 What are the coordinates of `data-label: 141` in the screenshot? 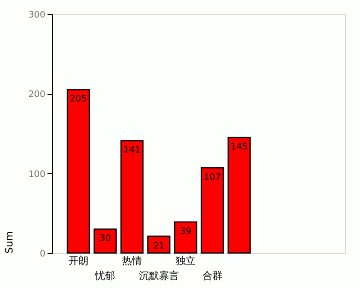 It's located at (132, 151).